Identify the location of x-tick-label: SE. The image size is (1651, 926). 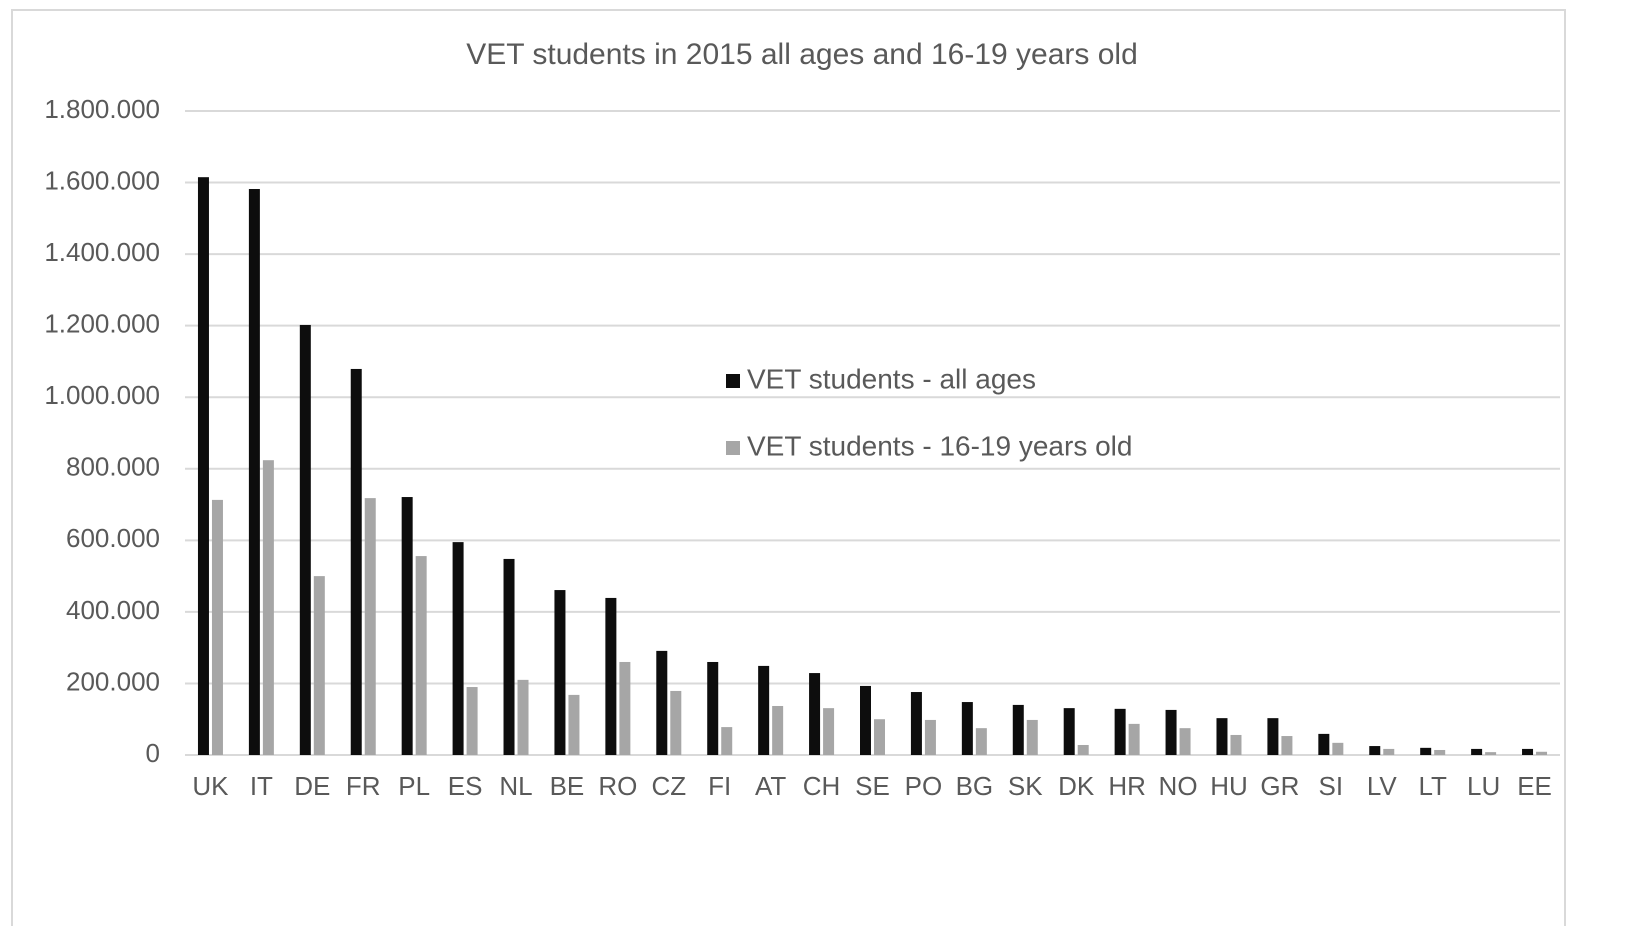
(872, 786).